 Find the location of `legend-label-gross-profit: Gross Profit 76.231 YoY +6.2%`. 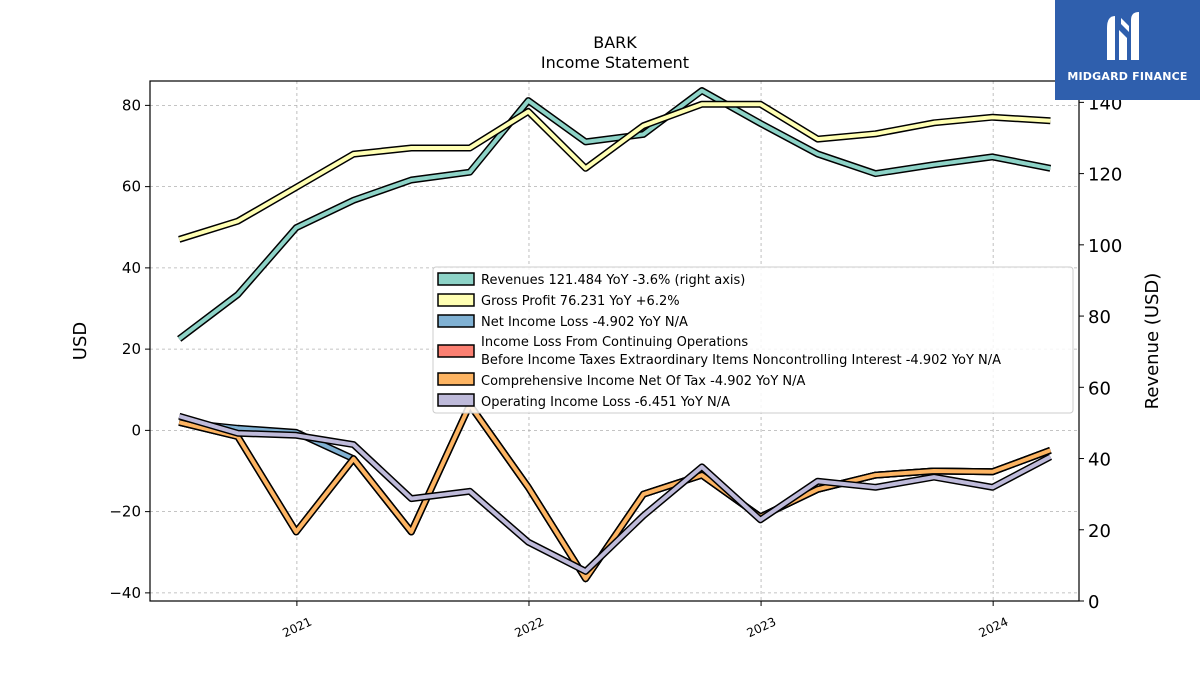

legend-label-gross-profit: Gross Profit 76.231 YoY +6.2% is located at coordinates (580, 301).